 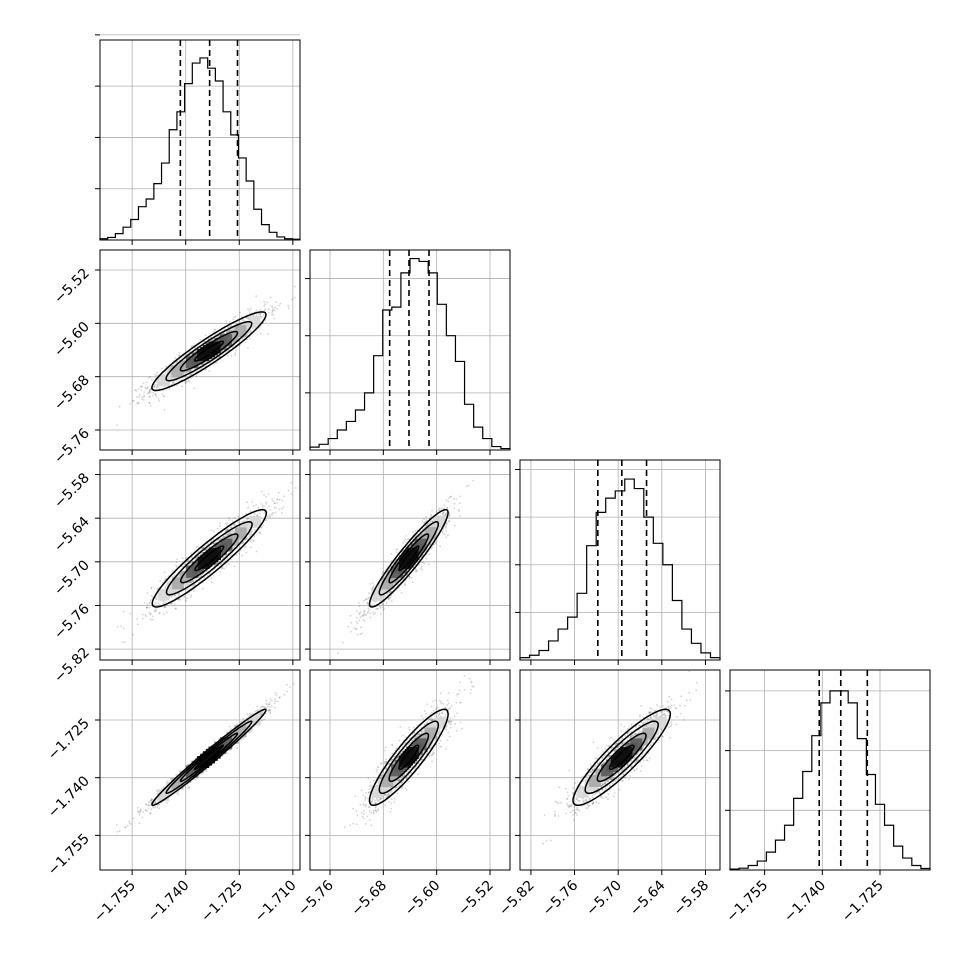 What do you see at coordinates (215, 553) in the screenshot?
I see `density-block` at bounding box center [215, 553].